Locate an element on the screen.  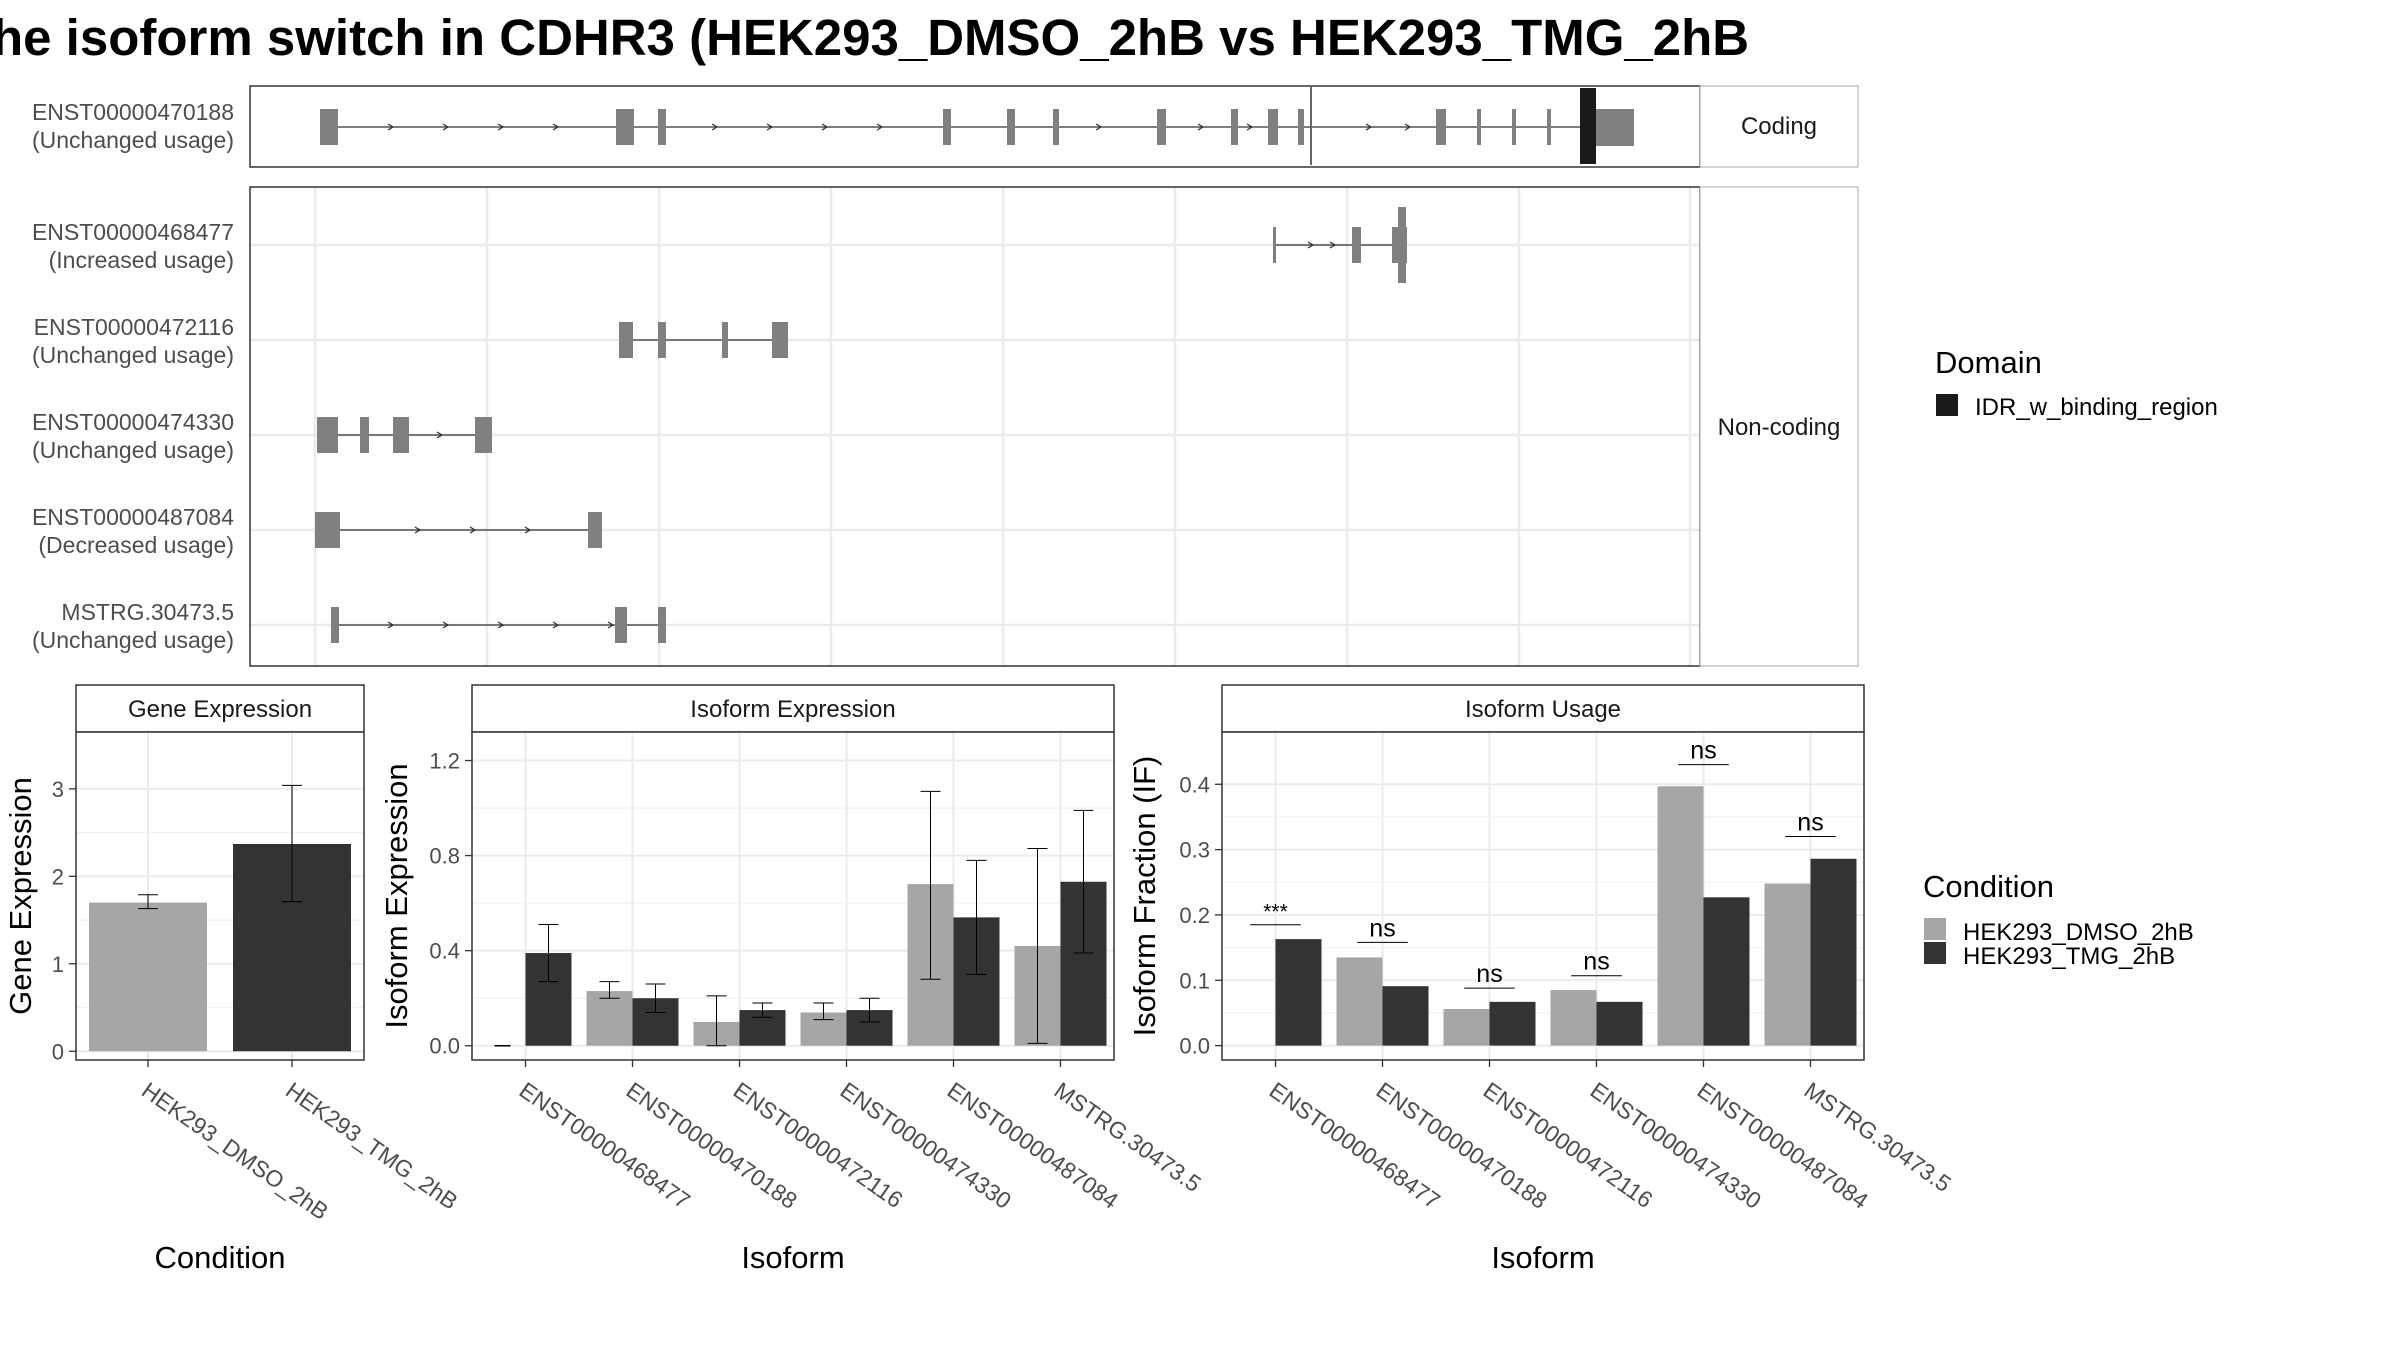
y-tick-label: 0 is located at coordinates (58, 1051).